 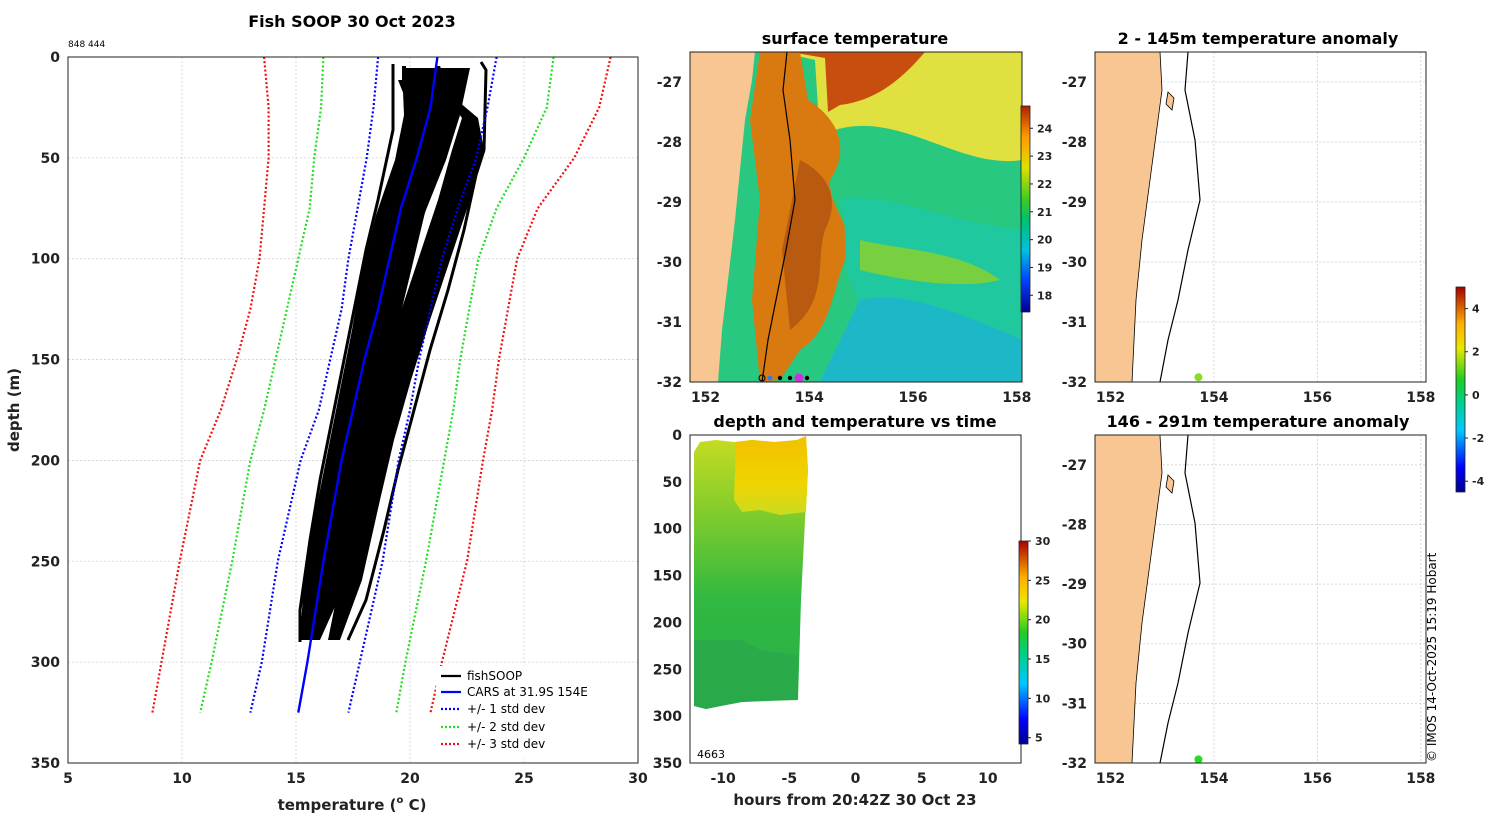 What do you see at coordinates (182, 779) in the screenshot?
I see `profile-xtick-label: 10` at bounding box center [182, 779].